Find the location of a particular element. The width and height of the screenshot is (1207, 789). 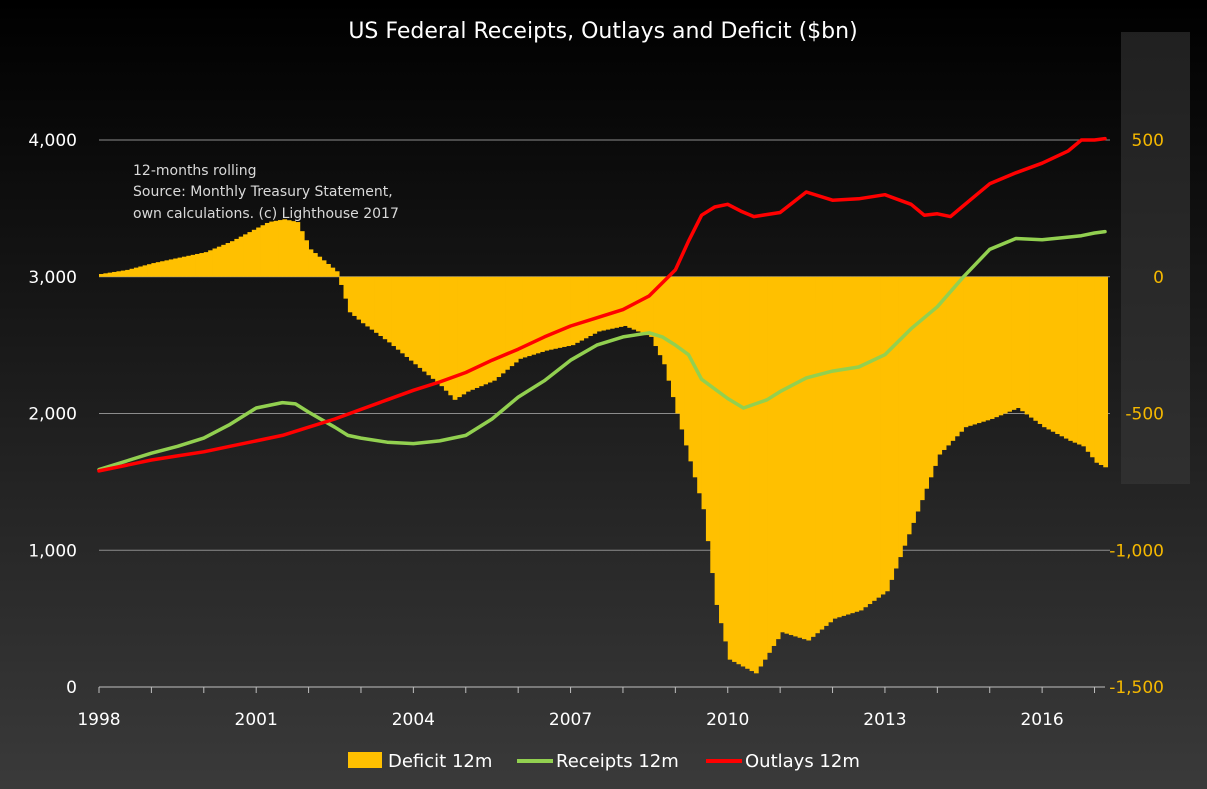

y-right-tick-label: -1,500 is located at coordinates (1136, 688).